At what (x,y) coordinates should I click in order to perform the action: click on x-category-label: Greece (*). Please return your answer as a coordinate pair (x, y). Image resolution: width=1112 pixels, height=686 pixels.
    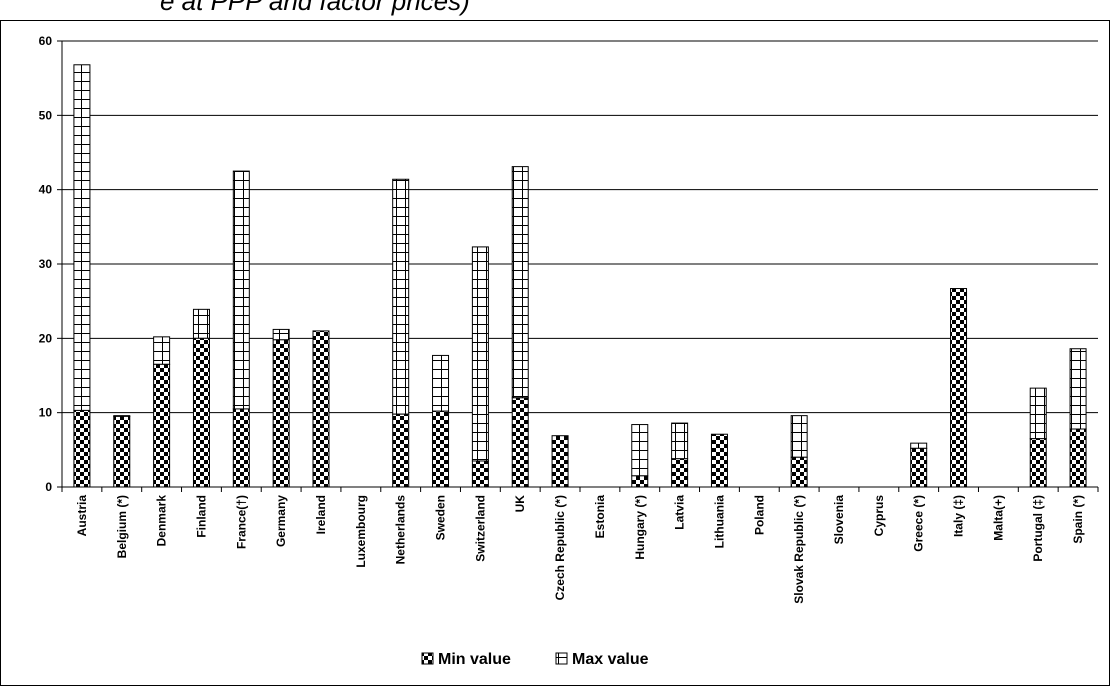
    Looking at the image, I should click on (919, 523).